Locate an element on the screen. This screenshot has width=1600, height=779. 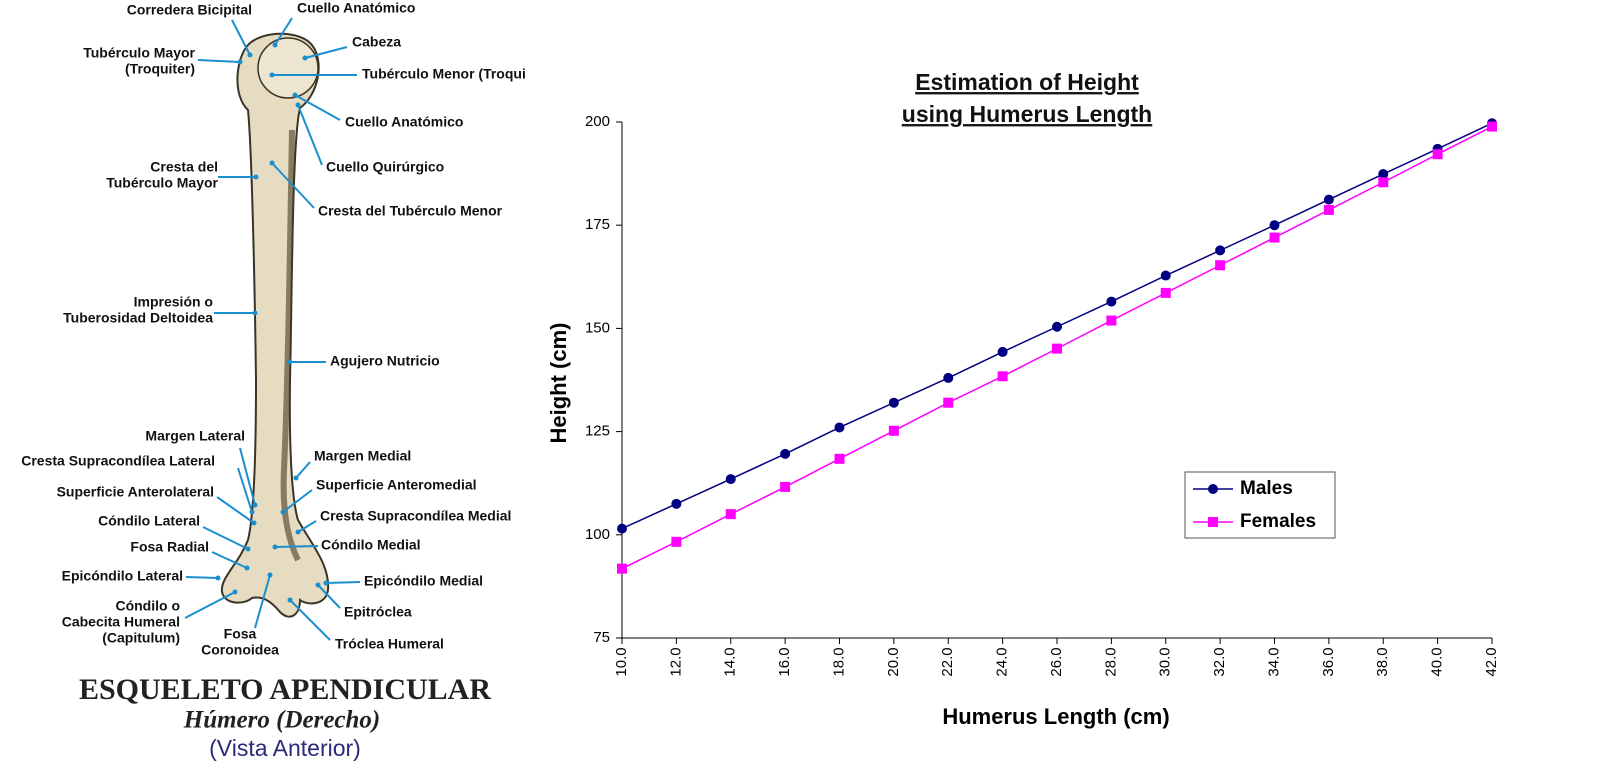
x-tick-label: 26.0 is located at coordinates (1056, 661).